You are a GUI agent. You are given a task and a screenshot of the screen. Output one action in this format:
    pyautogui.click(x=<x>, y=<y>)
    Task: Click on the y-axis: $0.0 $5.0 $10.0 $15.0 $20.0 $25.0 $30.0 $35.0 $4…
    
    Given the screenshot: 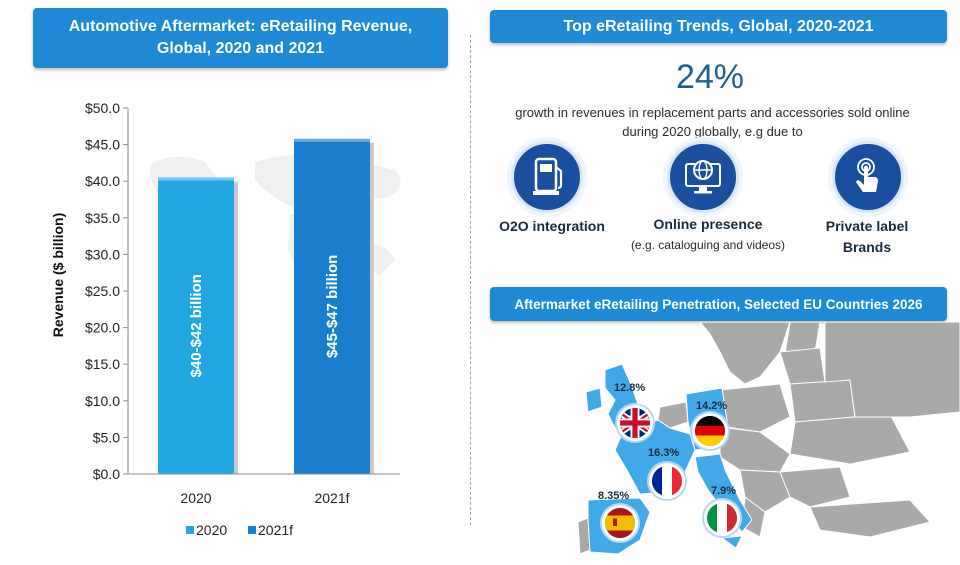 What is the action you would take?
    pyautogui.click(x=107, y=291)
    